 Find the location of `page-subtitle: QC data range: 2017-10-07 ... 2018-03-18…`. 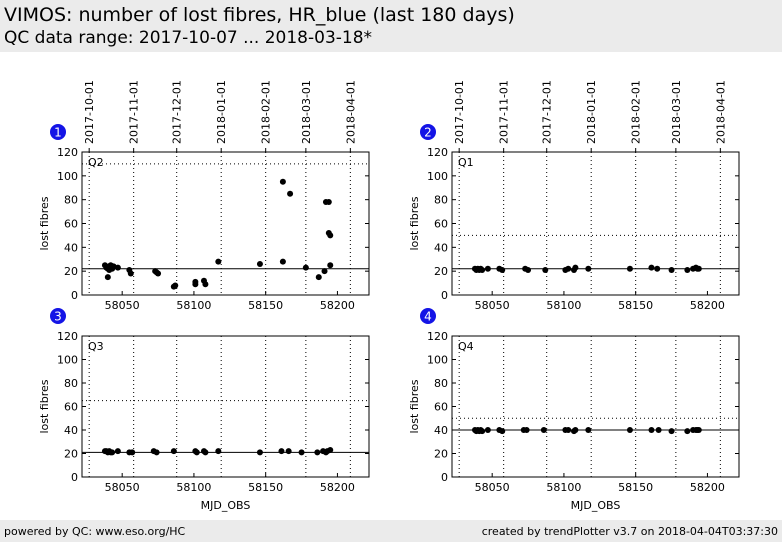

page-subtitle: QC data range: 2017-10-07 ... 2018-03-18… is located at coordinates (188, 38).